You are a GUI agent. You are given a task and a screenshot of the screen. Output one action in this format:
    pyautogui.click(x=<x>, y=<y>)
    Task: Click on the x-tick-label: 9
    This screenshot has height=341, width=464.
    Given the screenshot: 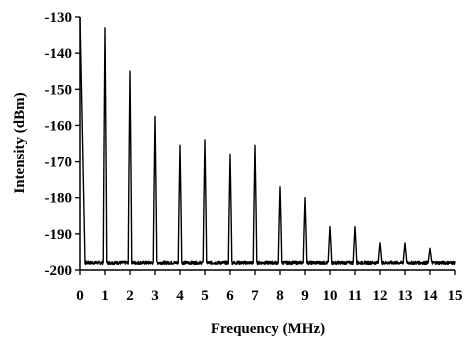 What is the action you would take?
    pyautogui.click(x=305, y=296)
    